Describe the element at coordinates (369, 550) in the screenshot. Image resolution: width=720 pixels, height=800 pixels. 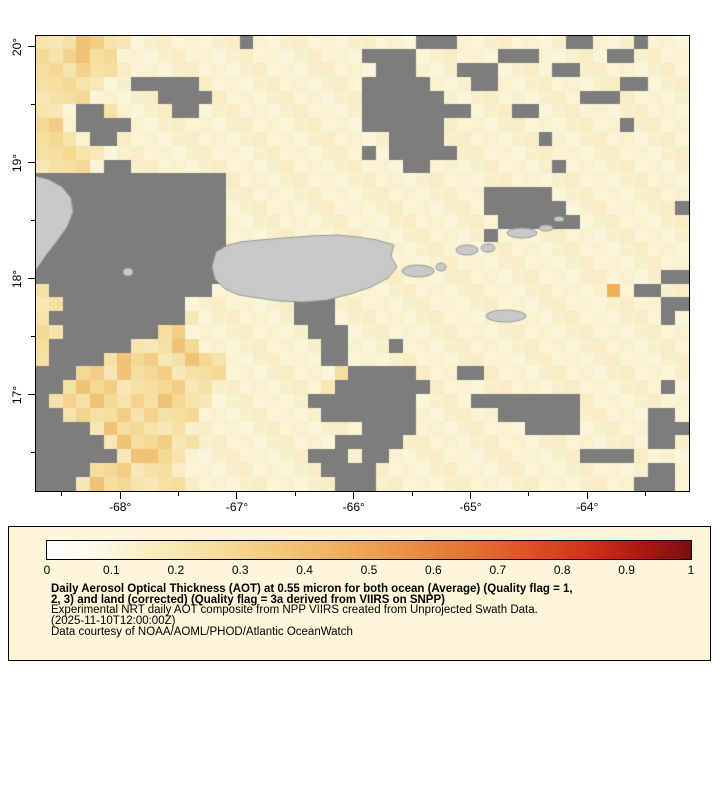
I see `colorbar-gradient` at that location.